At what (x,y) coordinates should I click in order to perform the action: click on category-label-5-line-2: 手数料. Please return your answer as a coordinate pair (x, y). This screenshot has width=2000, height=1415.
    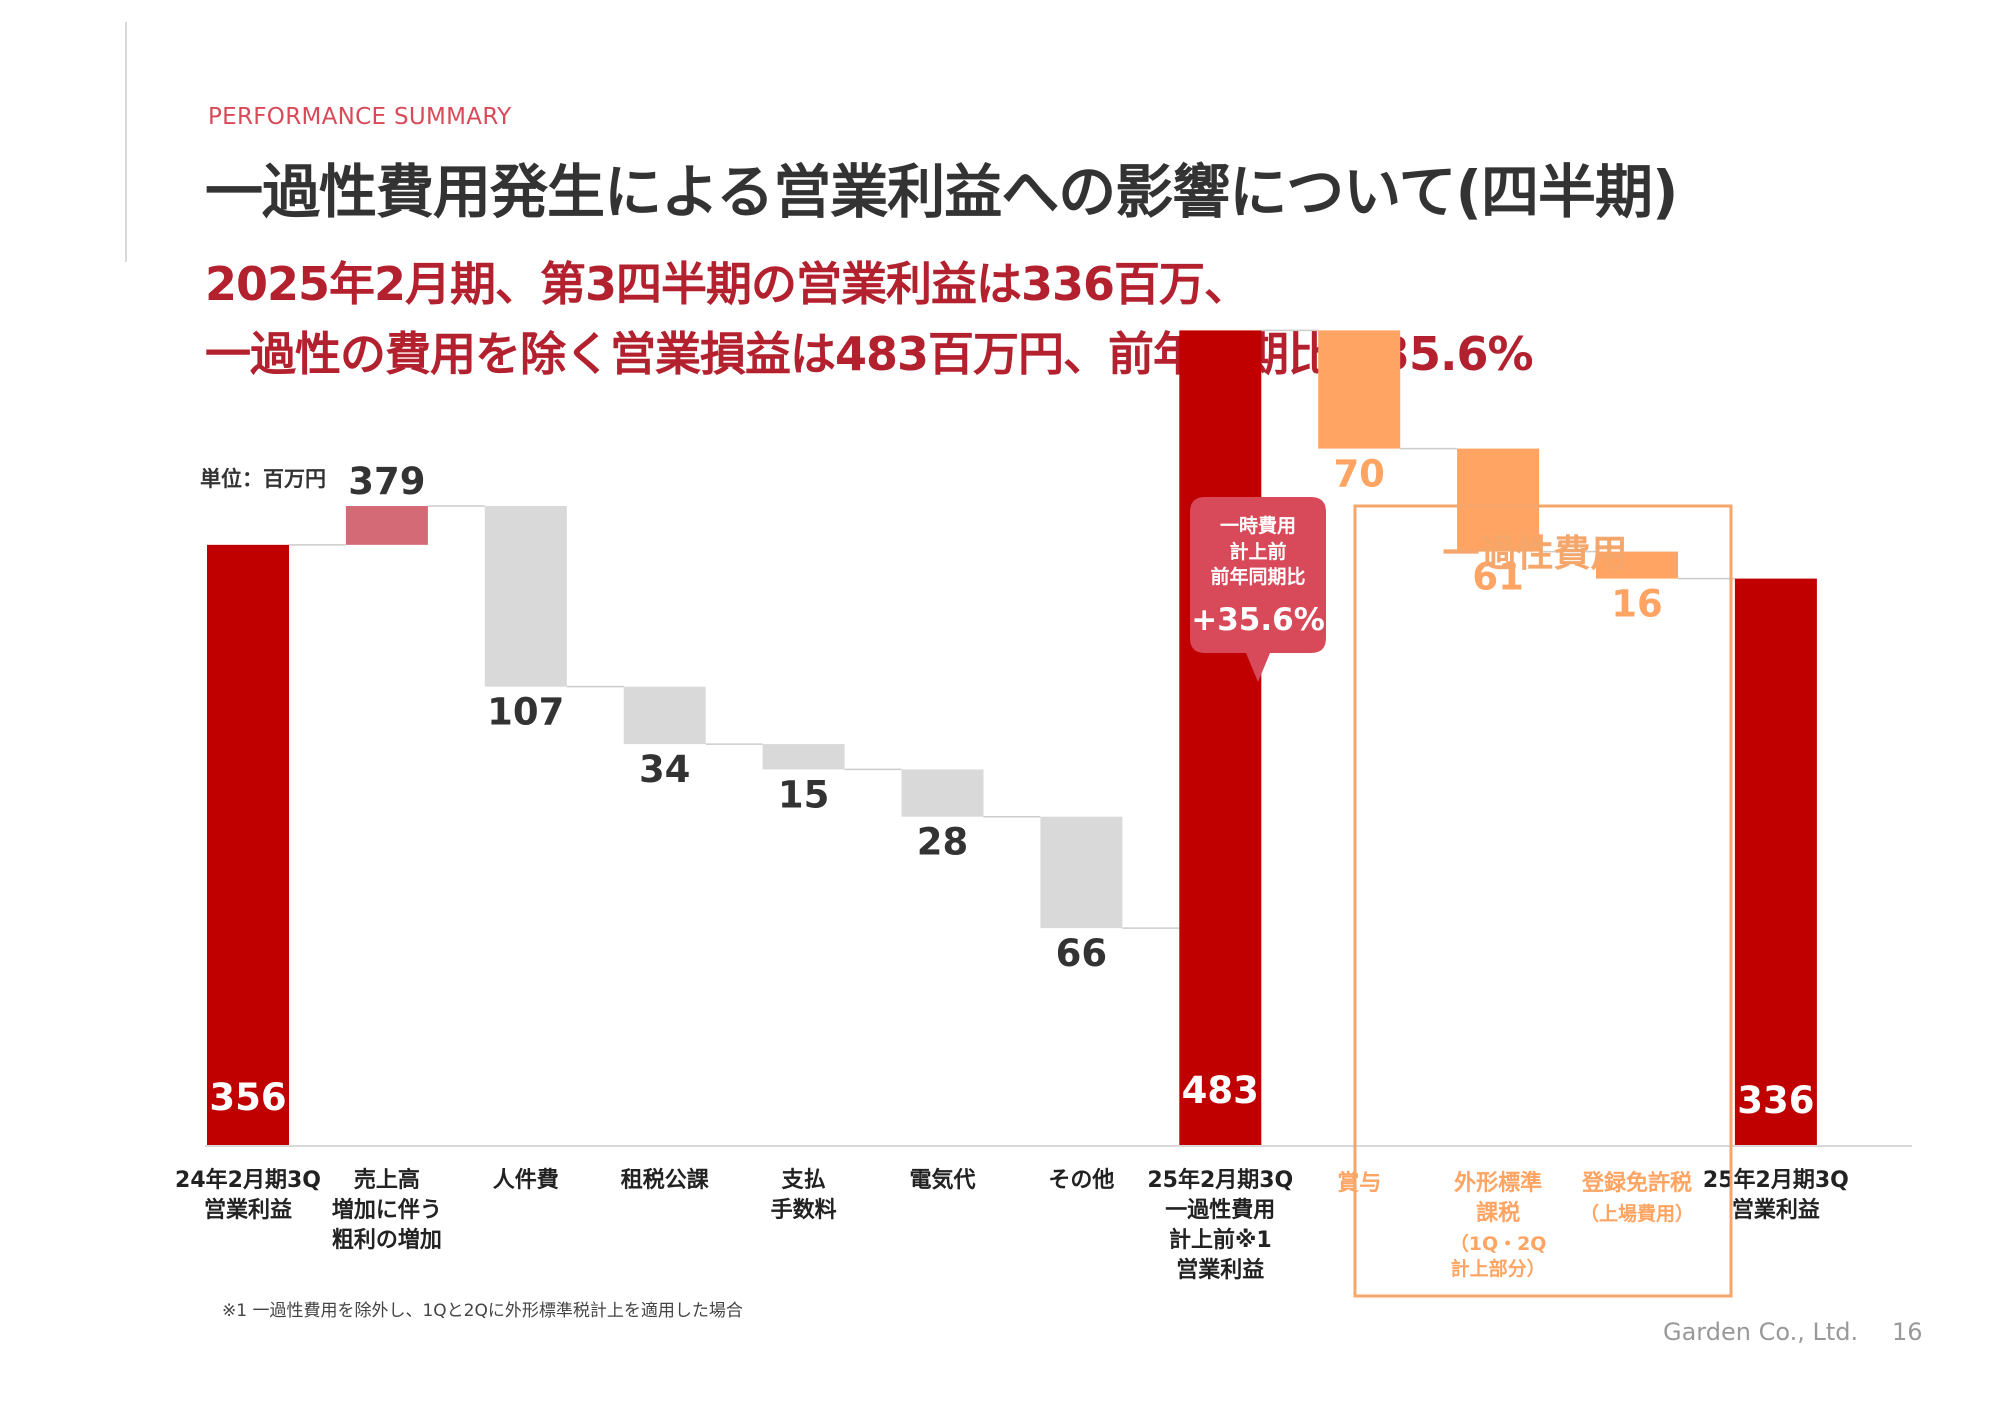
    Looking at the image, I should click on (804, 1210).